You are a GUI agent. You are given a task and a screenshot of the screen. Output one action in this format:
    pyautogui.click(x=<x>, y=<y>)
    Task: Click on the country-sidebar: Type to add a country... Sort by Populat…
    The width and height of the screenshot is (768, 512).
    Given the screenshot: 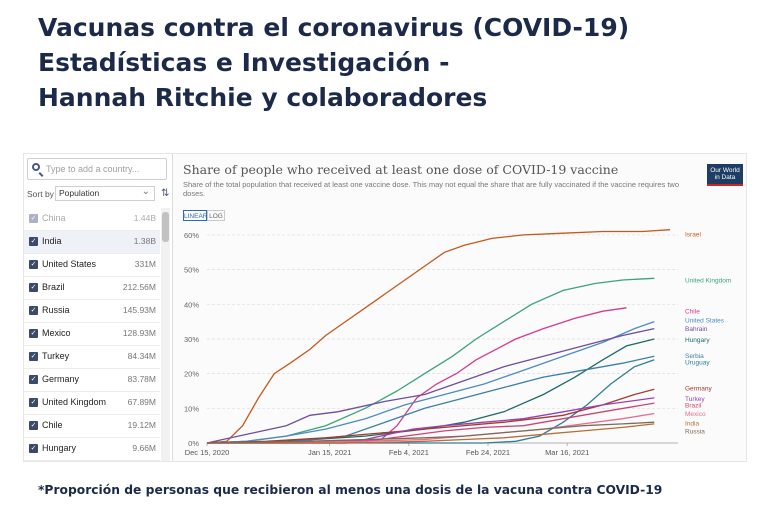 What is the action you would take?
    pyautogui.click(x=98, y=307)
    